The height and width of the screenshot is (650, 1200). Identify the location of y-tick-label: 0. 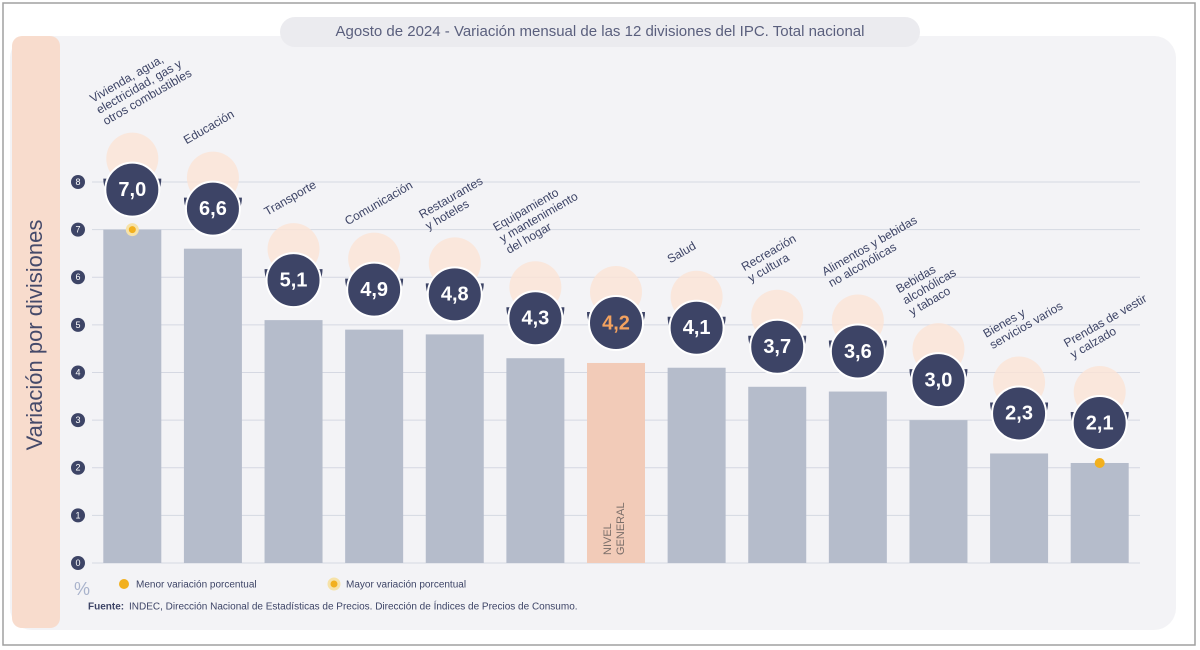
(77, 563).